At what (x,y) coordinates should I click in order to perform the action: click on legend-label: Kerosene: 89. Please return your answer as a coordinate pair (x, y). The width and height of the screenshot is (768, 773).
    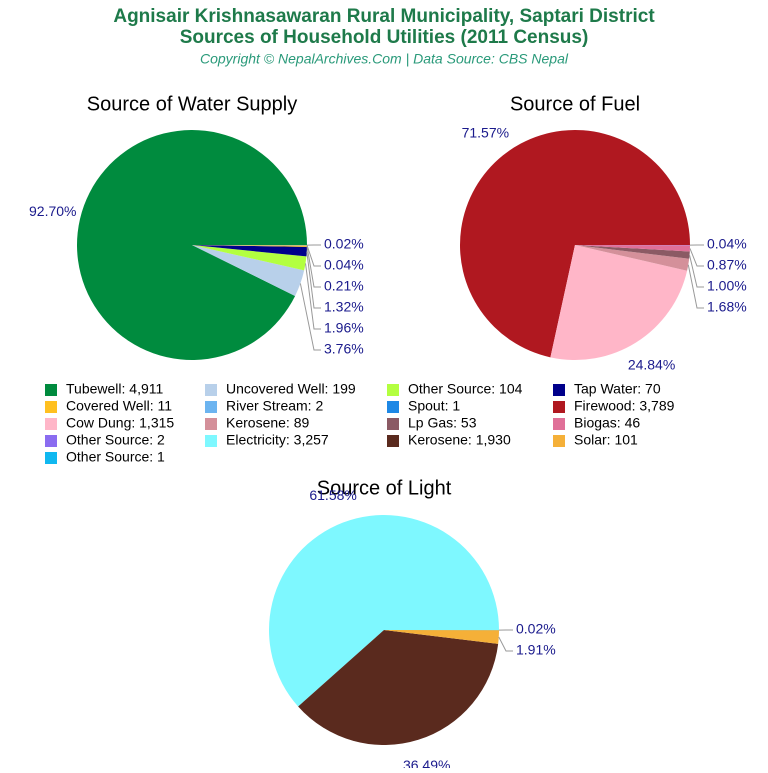
    Looking at the image, I should click on (267, 423).